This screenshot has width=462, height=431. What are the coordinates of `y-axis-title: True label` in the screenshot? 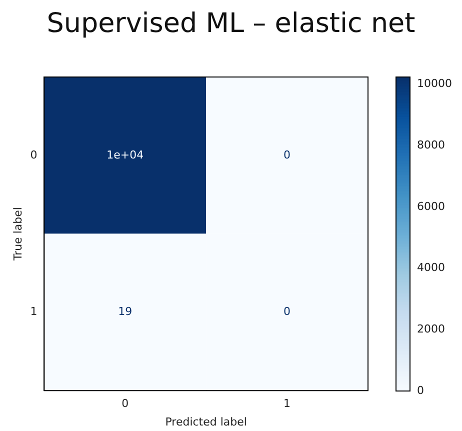 It's located at (17, 234).